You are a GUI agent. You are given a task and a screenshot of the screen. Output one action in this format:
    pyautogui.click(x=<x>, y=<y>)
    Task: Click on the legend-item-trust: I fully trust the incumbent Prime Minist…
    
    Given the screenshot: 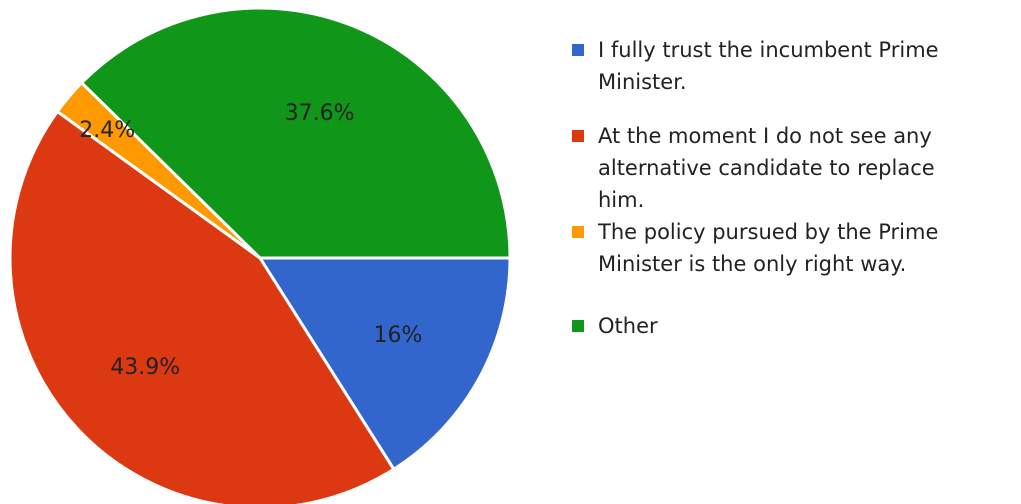 What is the action you would take?
    pyautogui.click(x=794, y=66)
    